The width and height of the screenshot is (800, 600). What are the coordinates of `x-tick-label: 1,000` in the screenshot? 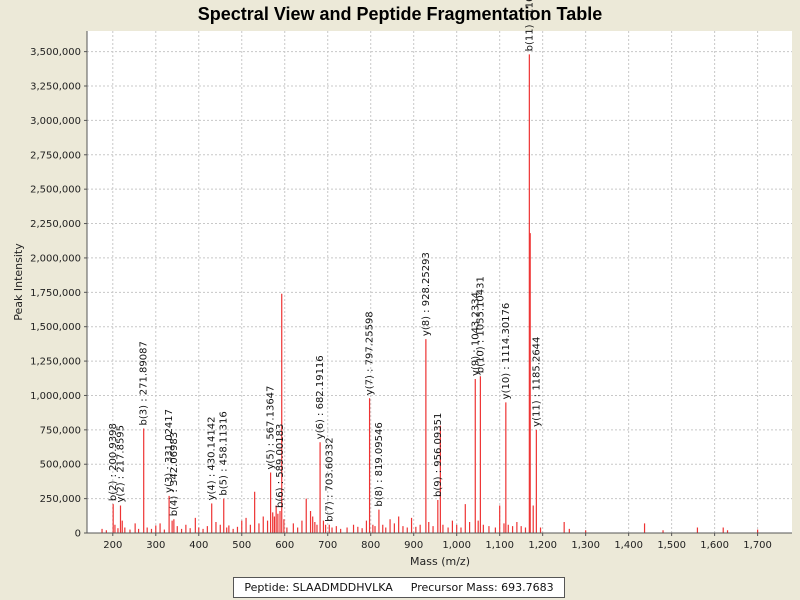 It's located at (456, 545).